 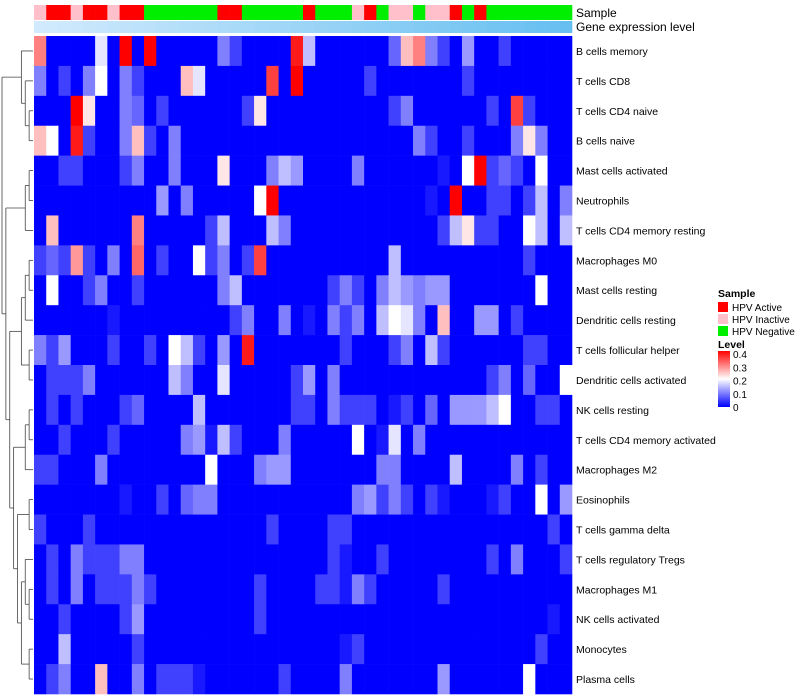 What do you see at coordinates (731, 345) in the screenshot?
I see `legend-level-title: Level` at bounding box center [731, 345].